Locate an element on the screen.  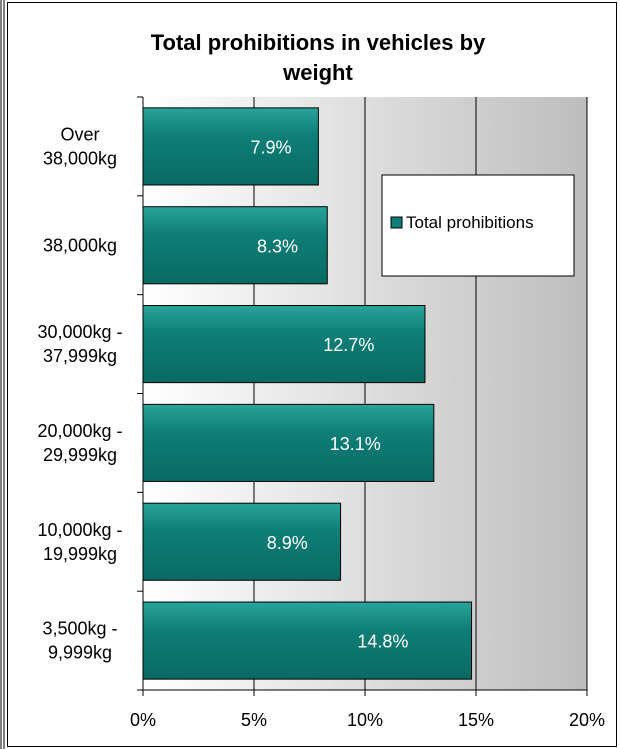
bar-label-1: 8.3% is located at coordinates (277, 246).